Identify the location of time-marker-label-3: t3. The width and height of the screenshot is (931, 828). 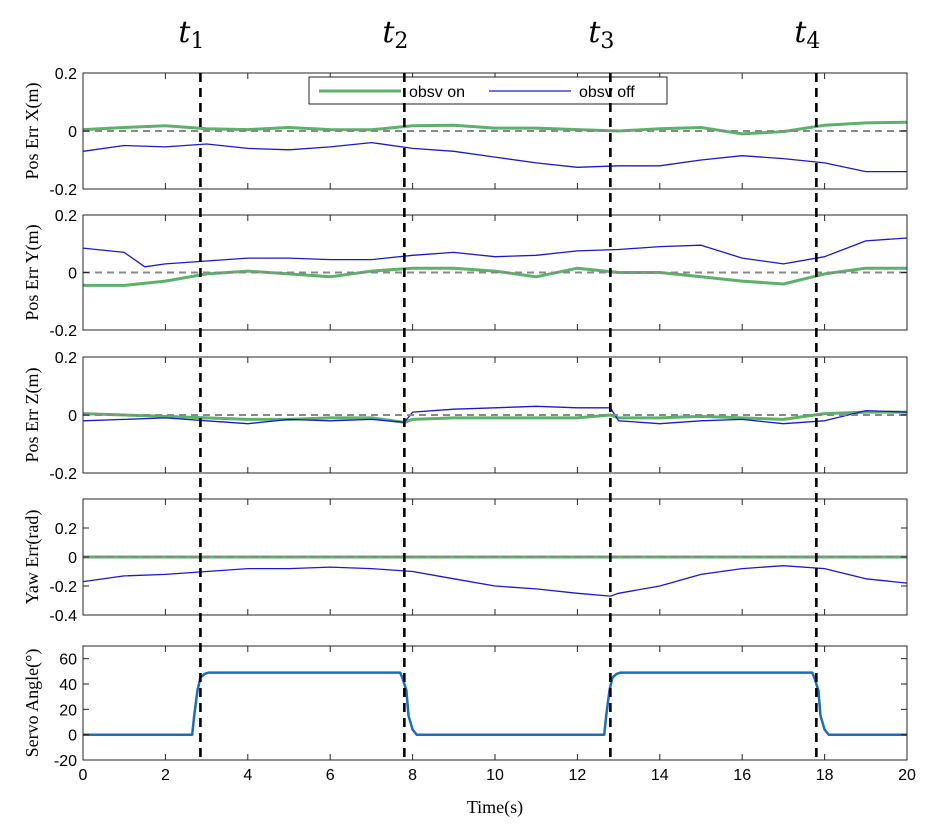
(601, 34).